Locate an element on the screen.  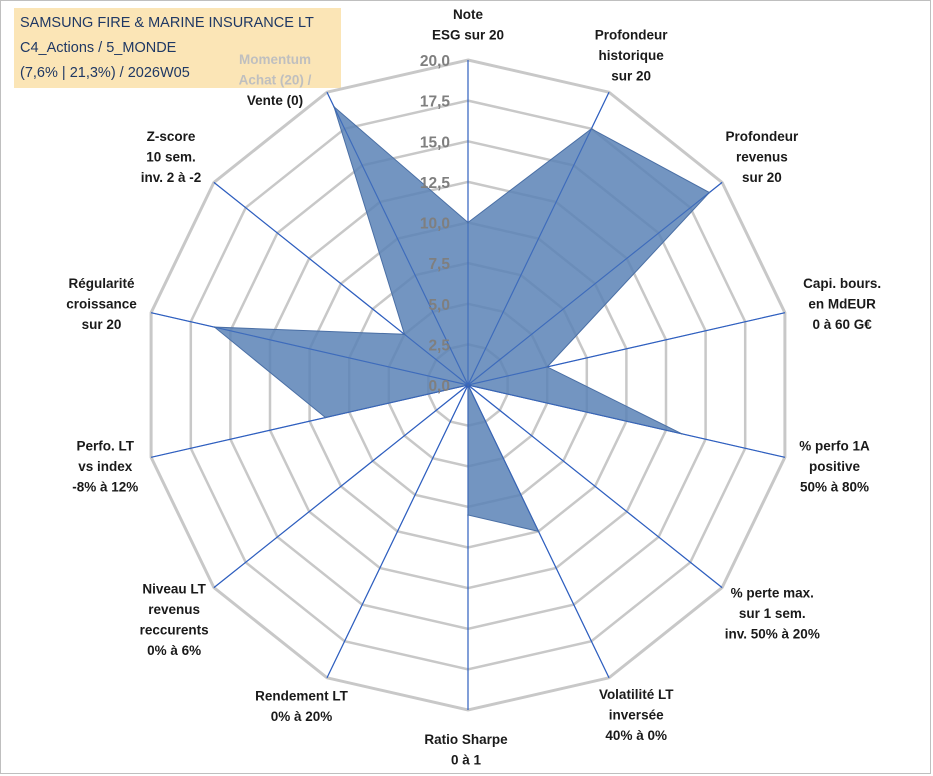
axis-label-line: % perfo 1A is located at coordinates (834, 446).